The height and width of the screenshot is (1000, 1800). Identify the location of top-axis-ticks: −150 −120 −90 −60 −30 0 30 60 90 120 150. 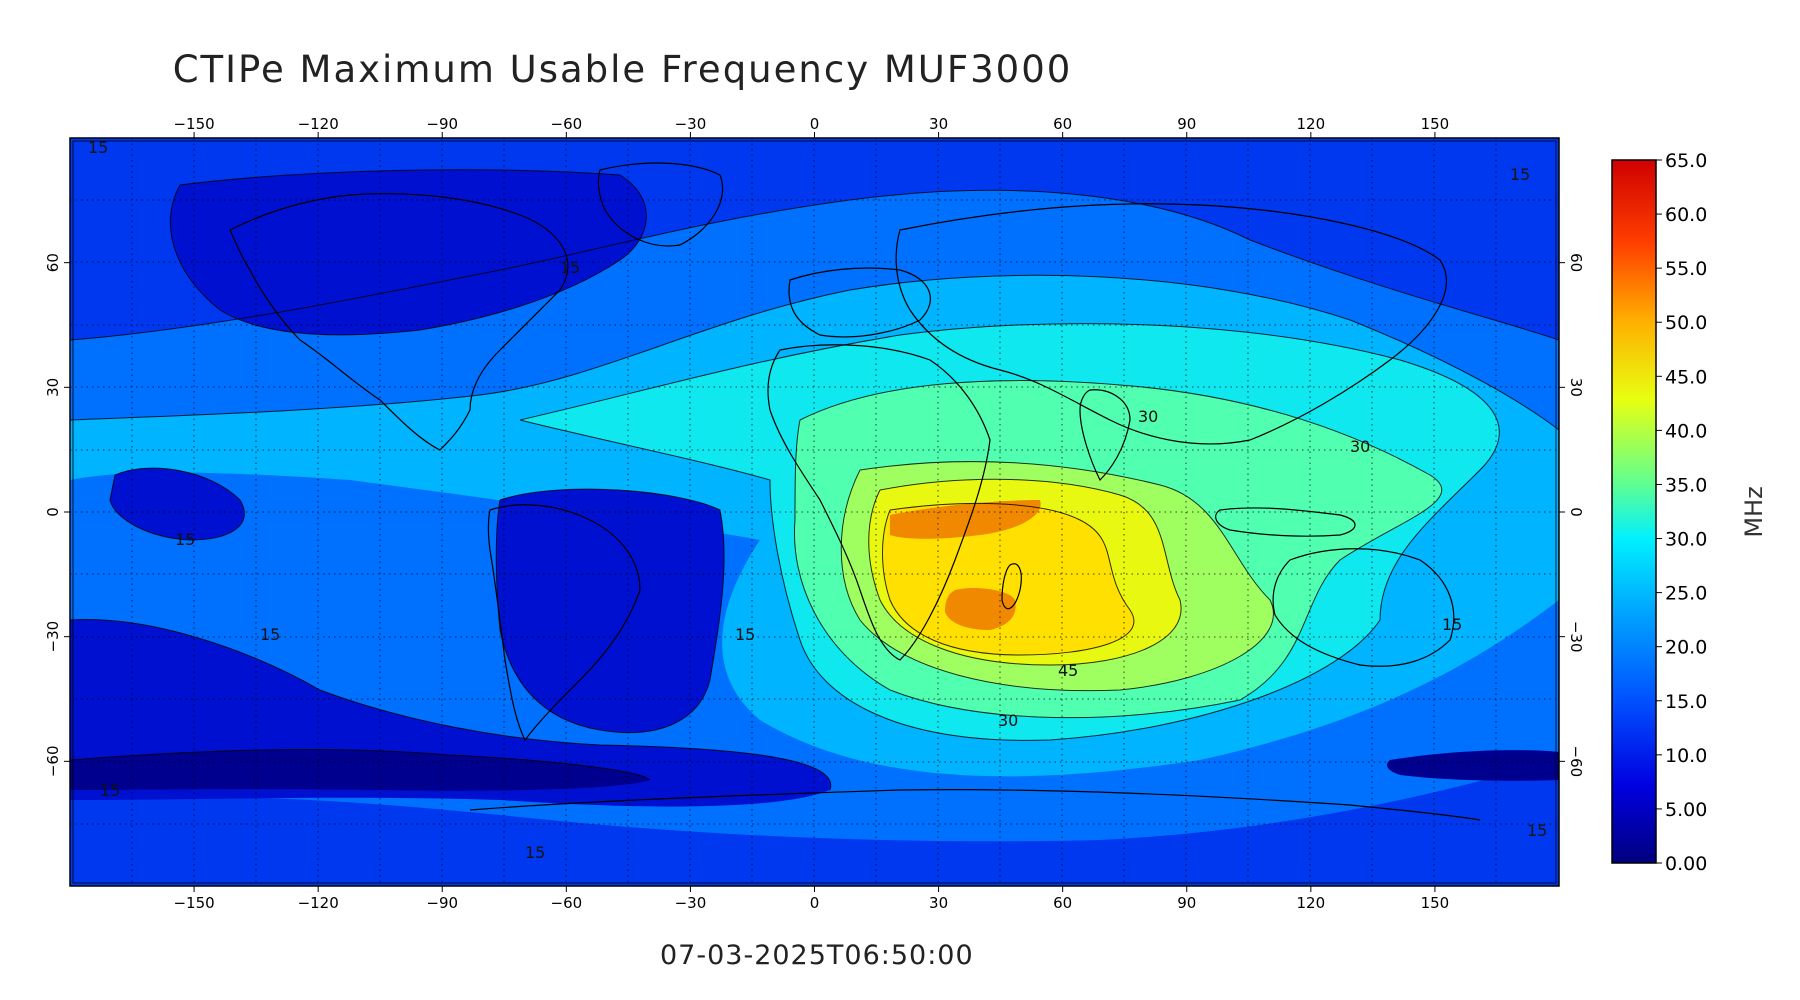
(811, 126).